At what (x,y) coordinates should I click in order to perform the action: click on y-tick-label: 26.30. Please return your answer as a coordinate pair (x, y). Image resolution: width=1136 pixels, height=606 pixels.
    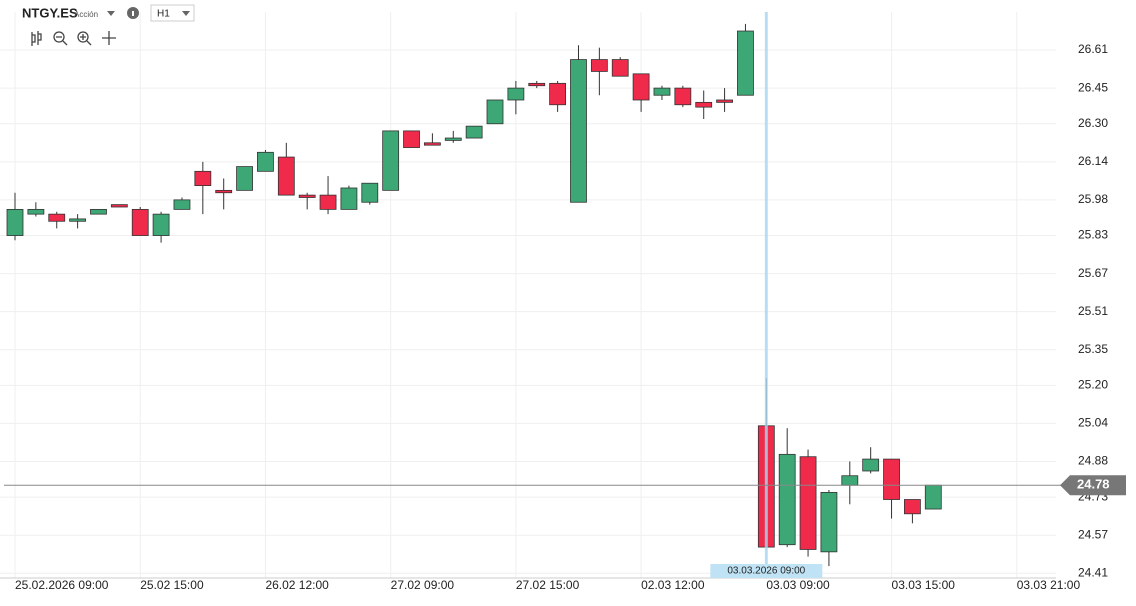
    Looking at the image, I should click on (1093, 123).